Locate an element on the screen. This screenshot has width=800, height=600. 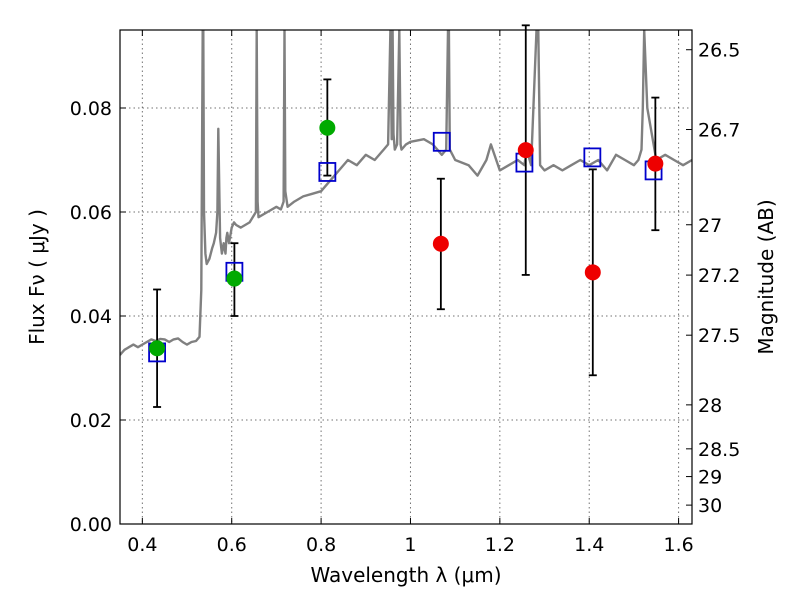
x-tick-label: 1.4 is located at coordinates (589, 545).